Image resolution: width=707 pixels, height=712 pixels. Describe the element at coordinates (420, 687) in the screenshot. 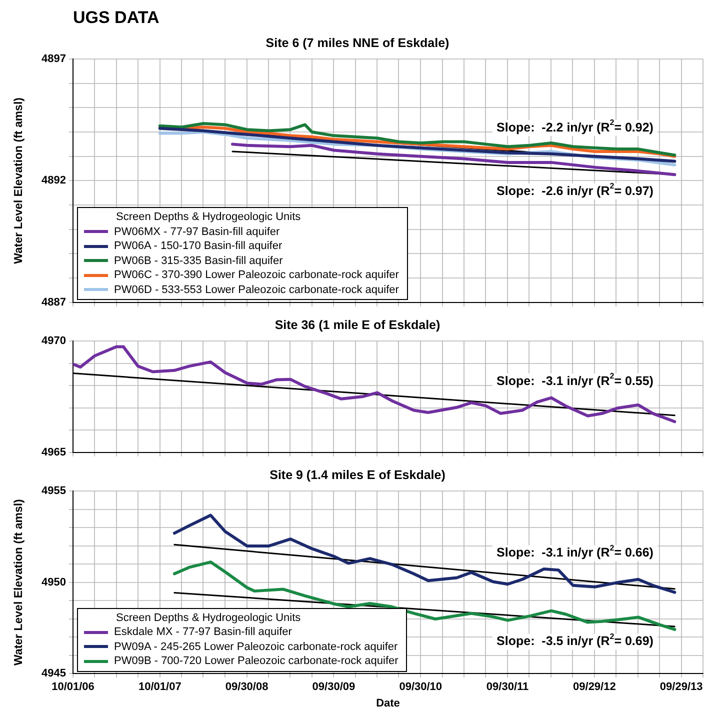

I see `x-tick-label: 09/30/10` at that location.